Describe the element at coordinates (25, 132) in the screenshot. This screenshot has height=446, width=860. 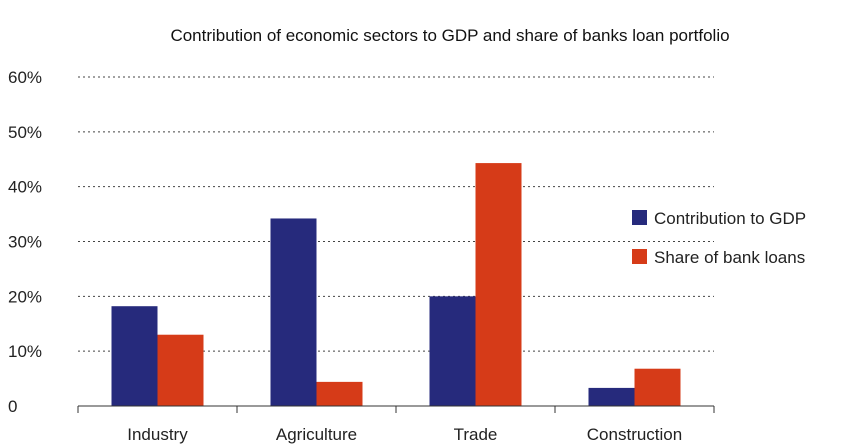
I see `y-tick-label: 50%` at that location.